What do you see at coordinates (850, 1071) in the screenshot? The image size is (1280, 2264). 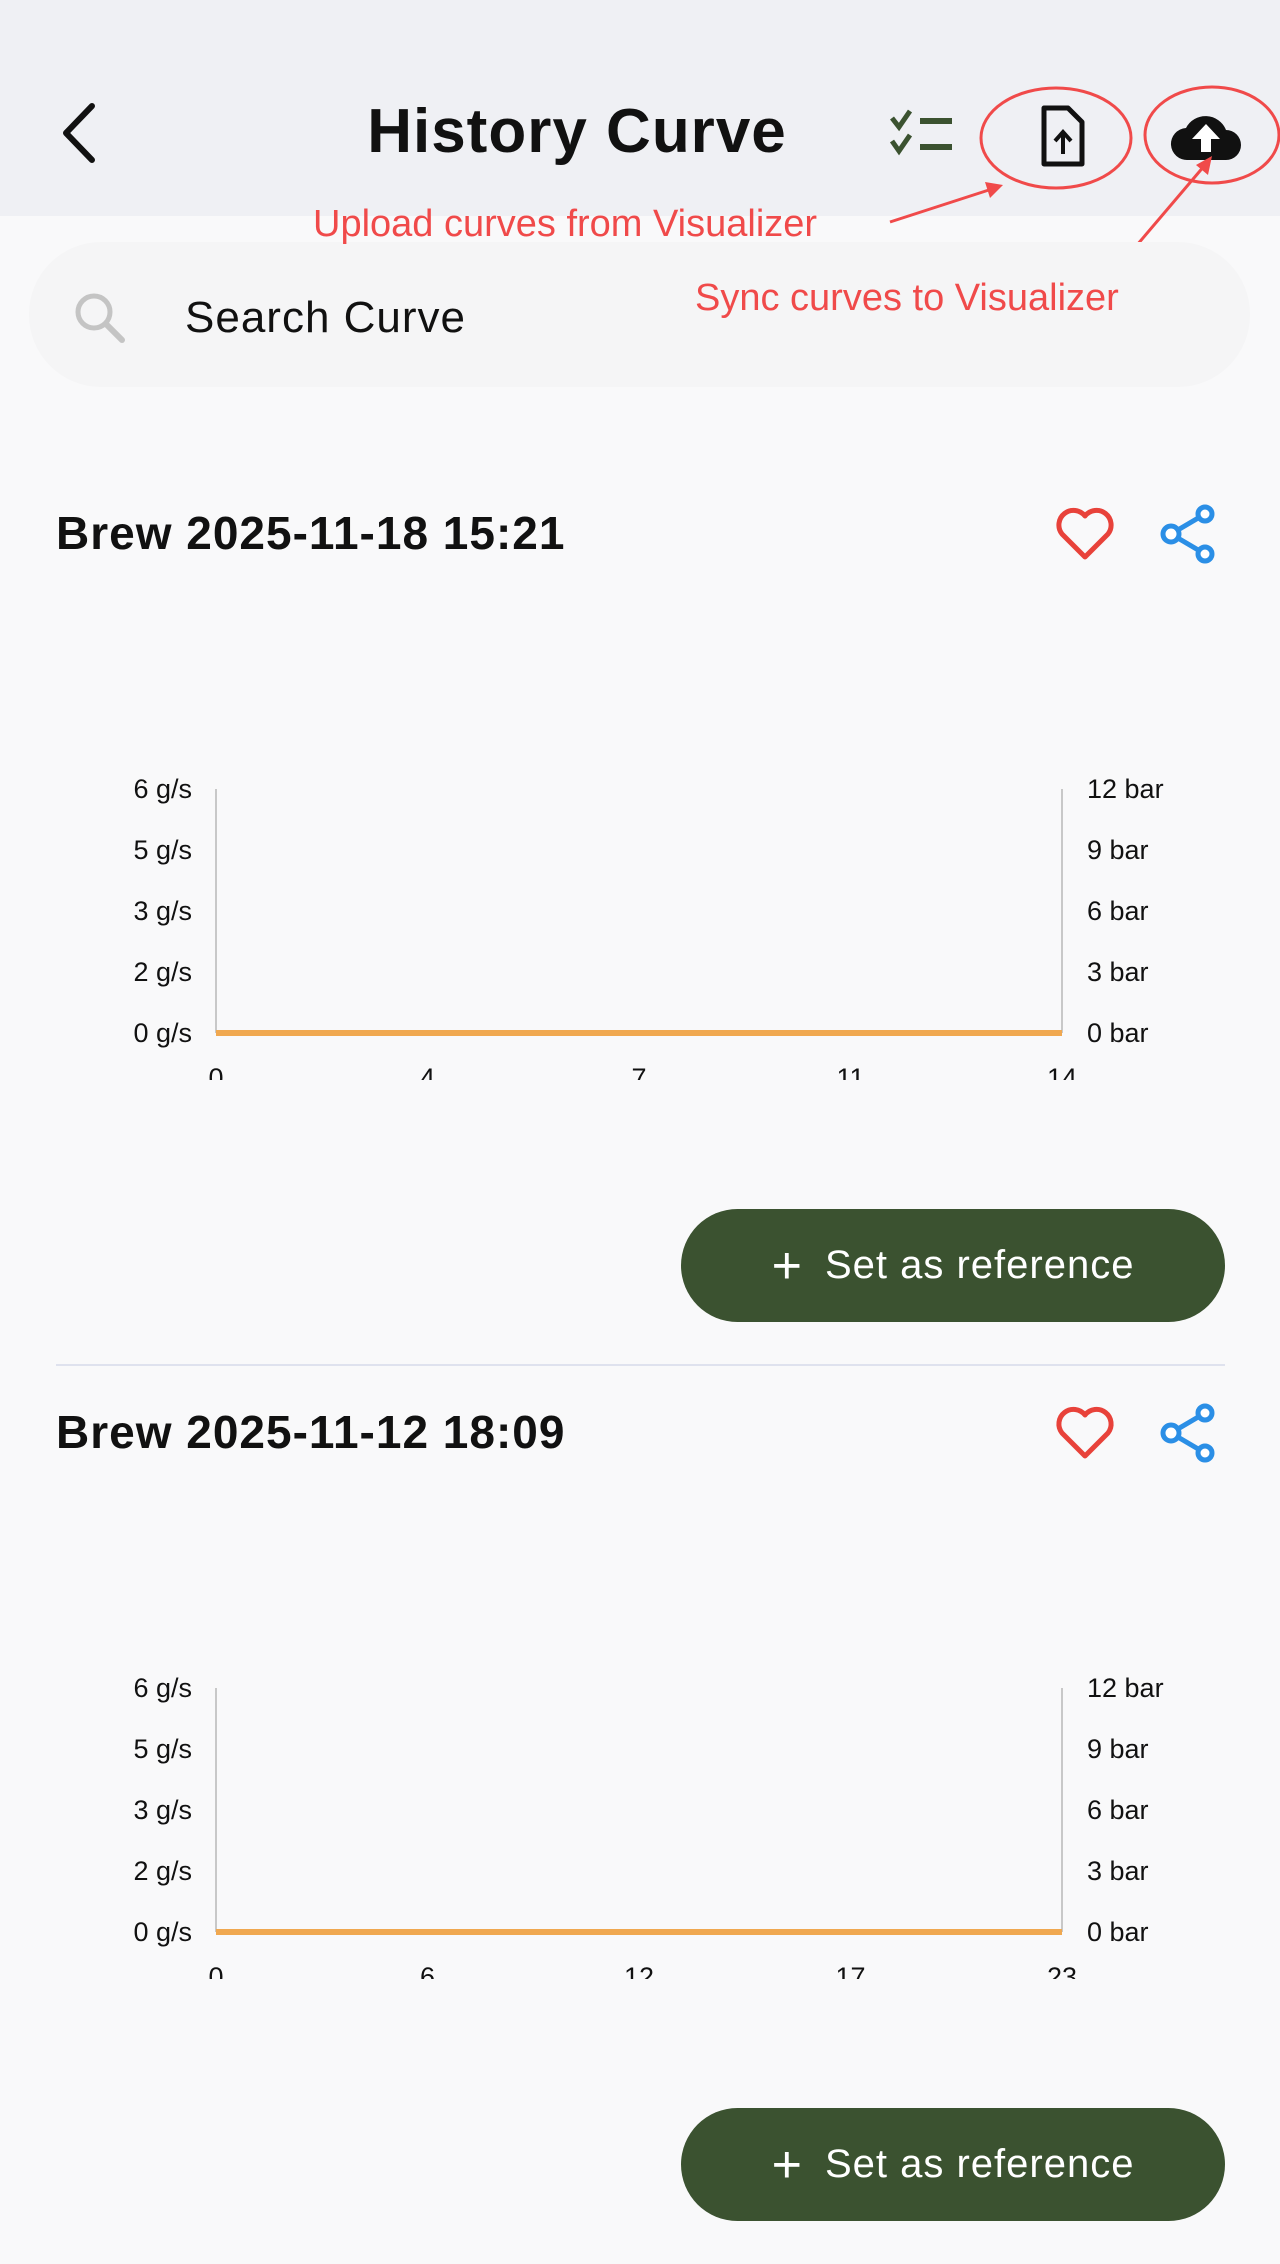 I see `x-tick-label: 11` at bounding box center [850, 1071].